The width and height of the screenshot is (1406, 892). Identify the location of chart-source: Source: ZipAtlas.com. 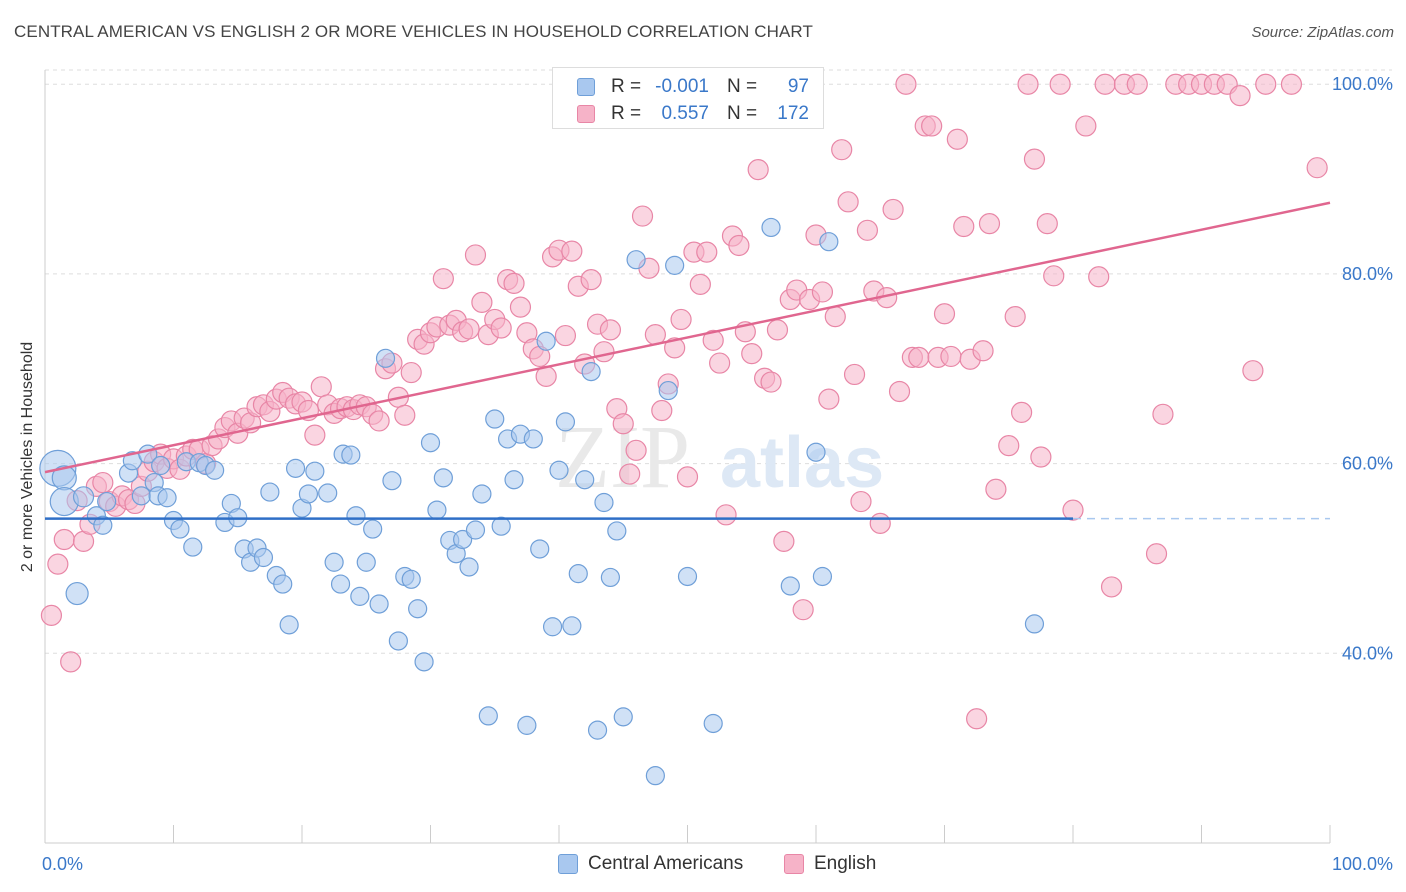
(1322, 32).